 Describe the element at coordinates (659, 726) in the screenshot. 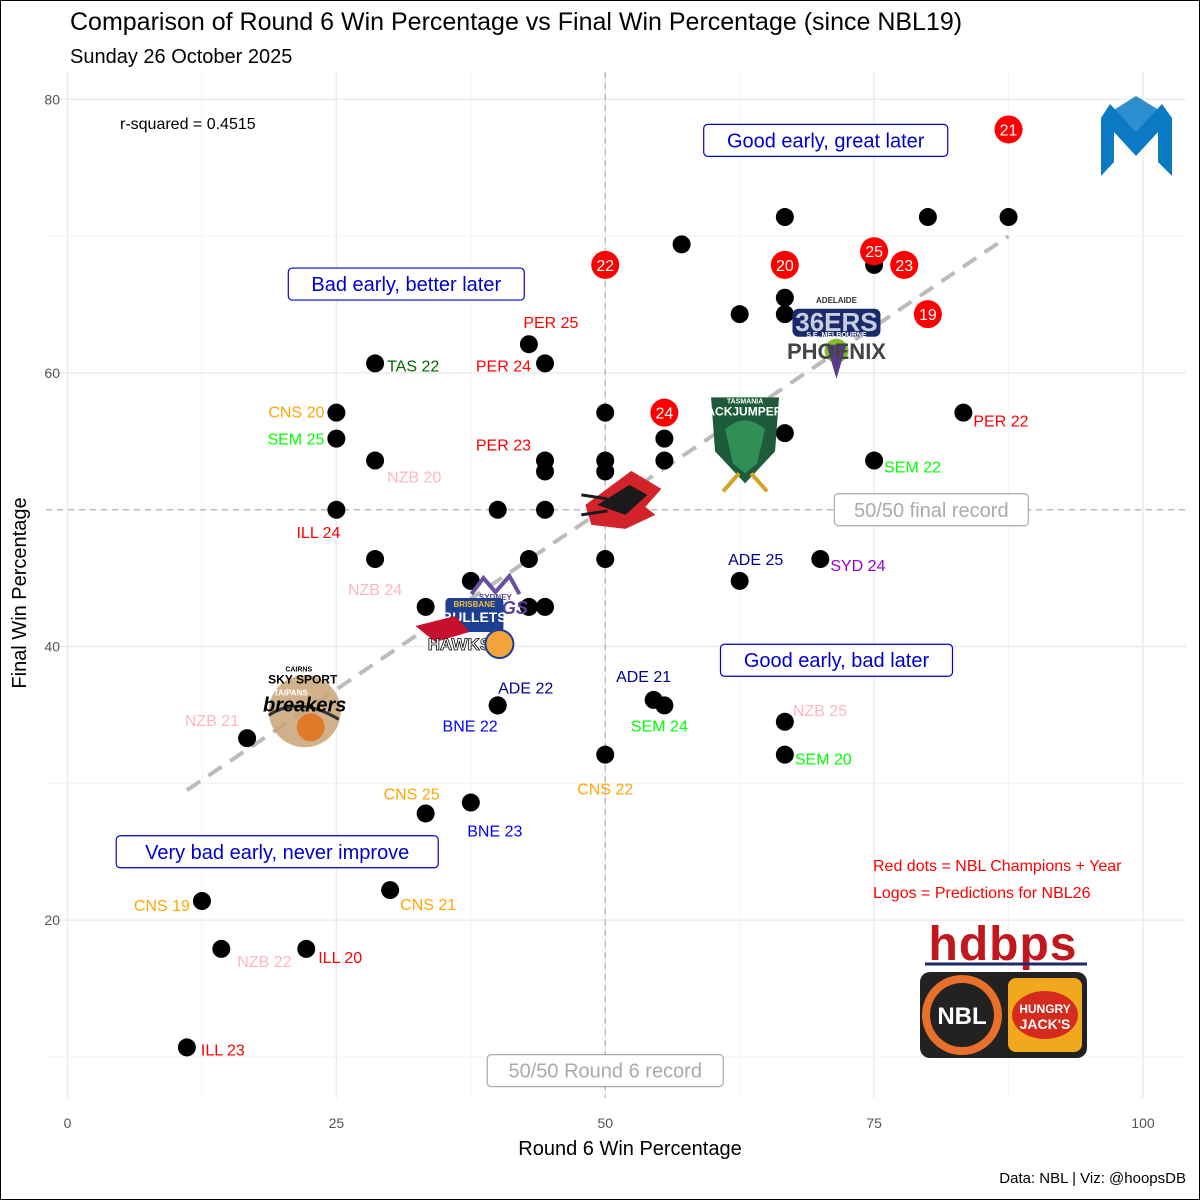

I see `point-label: SEM 24` at that location.